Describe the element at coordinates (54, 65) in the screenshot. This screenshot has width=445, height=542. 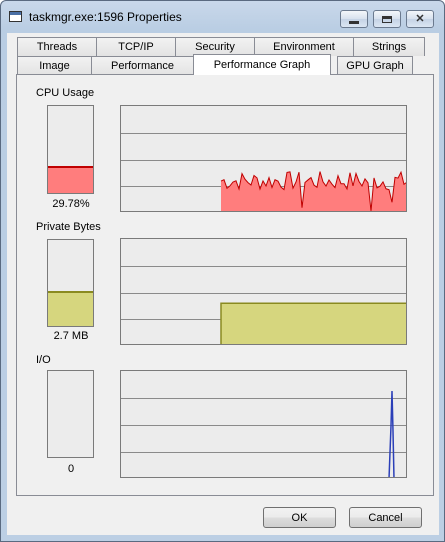
I see `tab-image: Image` at that location.